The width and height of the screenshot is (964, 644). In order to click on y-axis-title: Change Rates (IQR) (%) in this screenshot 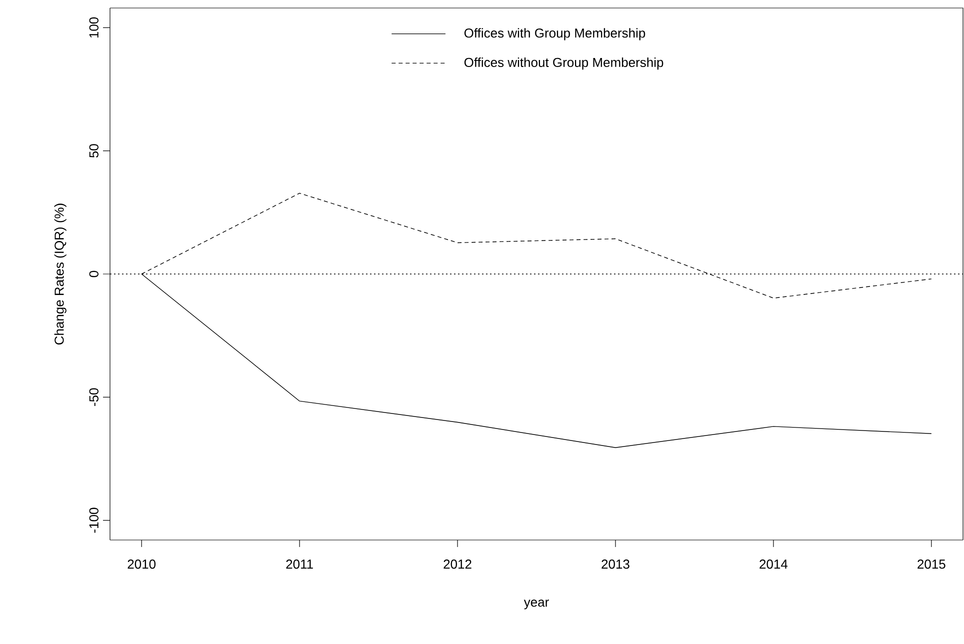, I will do `click(60, 274)`.